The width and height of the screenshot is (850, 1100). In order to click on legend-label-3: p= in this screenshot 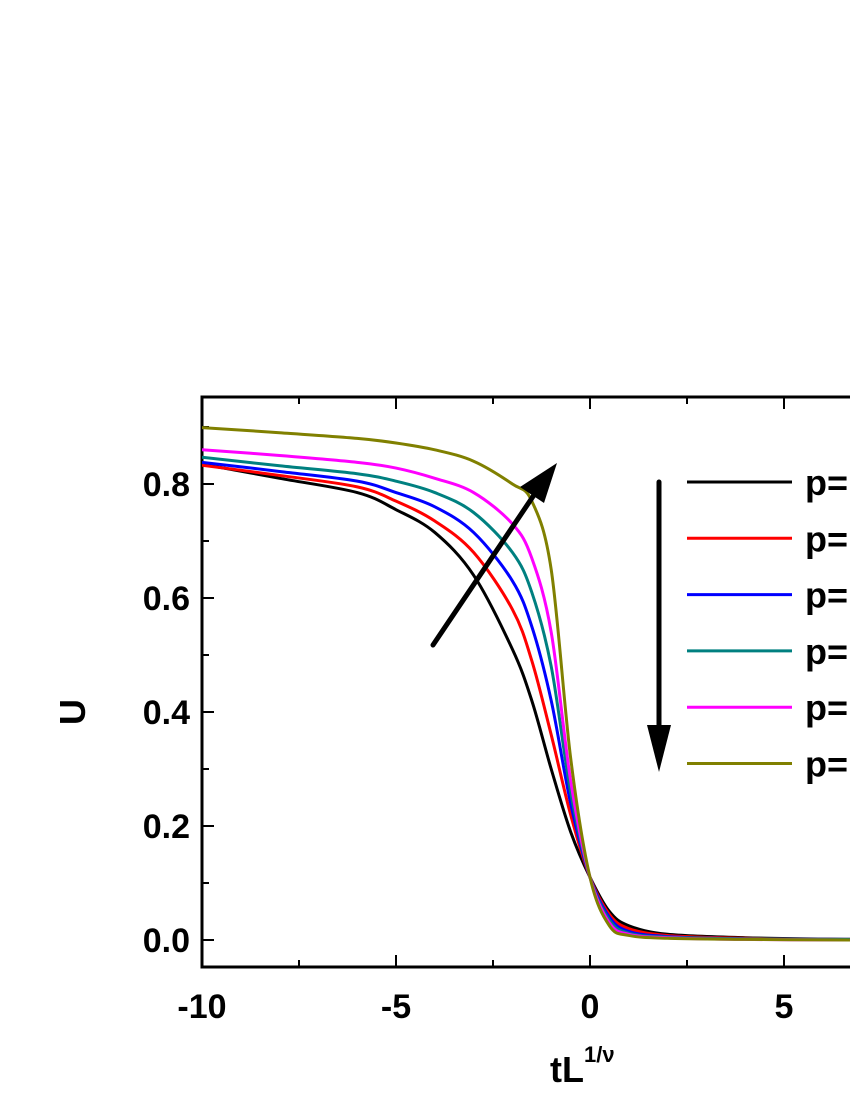, I will do `click(826, 595)`.